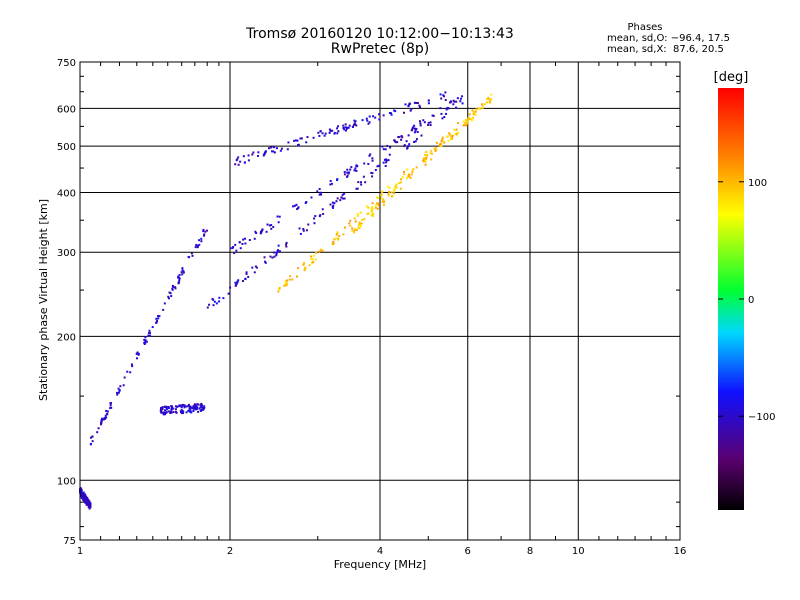 The height and width of the screenshot is (600, 800). Describe the element at coordinates (66, 63) in the screenshot. I see `y-tick-label: 750` at that location.